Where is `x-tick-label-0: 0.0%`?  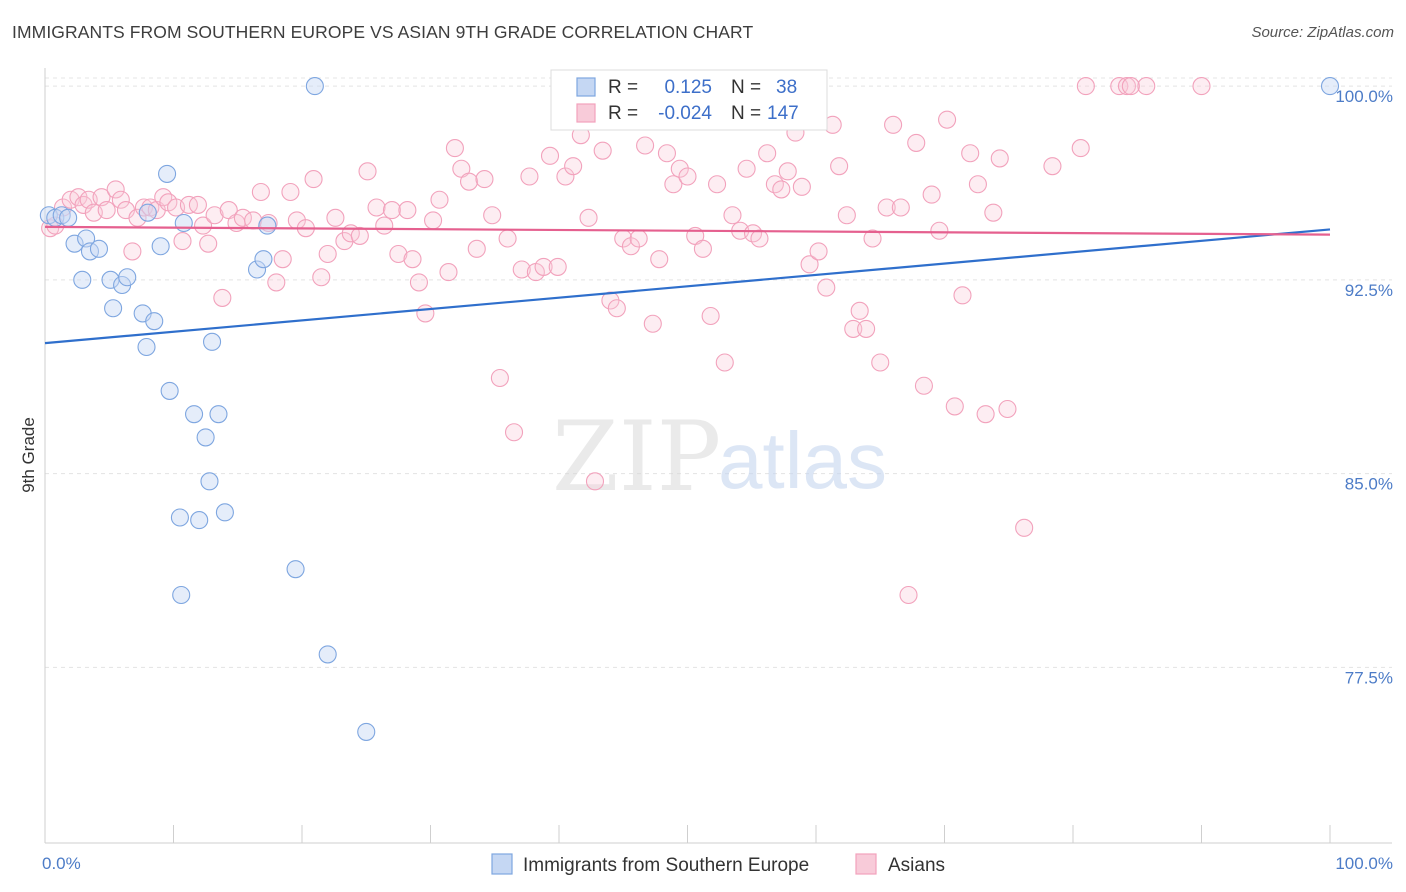
x-tick-label-0: 0.0% is located at coordinates (61, 863).